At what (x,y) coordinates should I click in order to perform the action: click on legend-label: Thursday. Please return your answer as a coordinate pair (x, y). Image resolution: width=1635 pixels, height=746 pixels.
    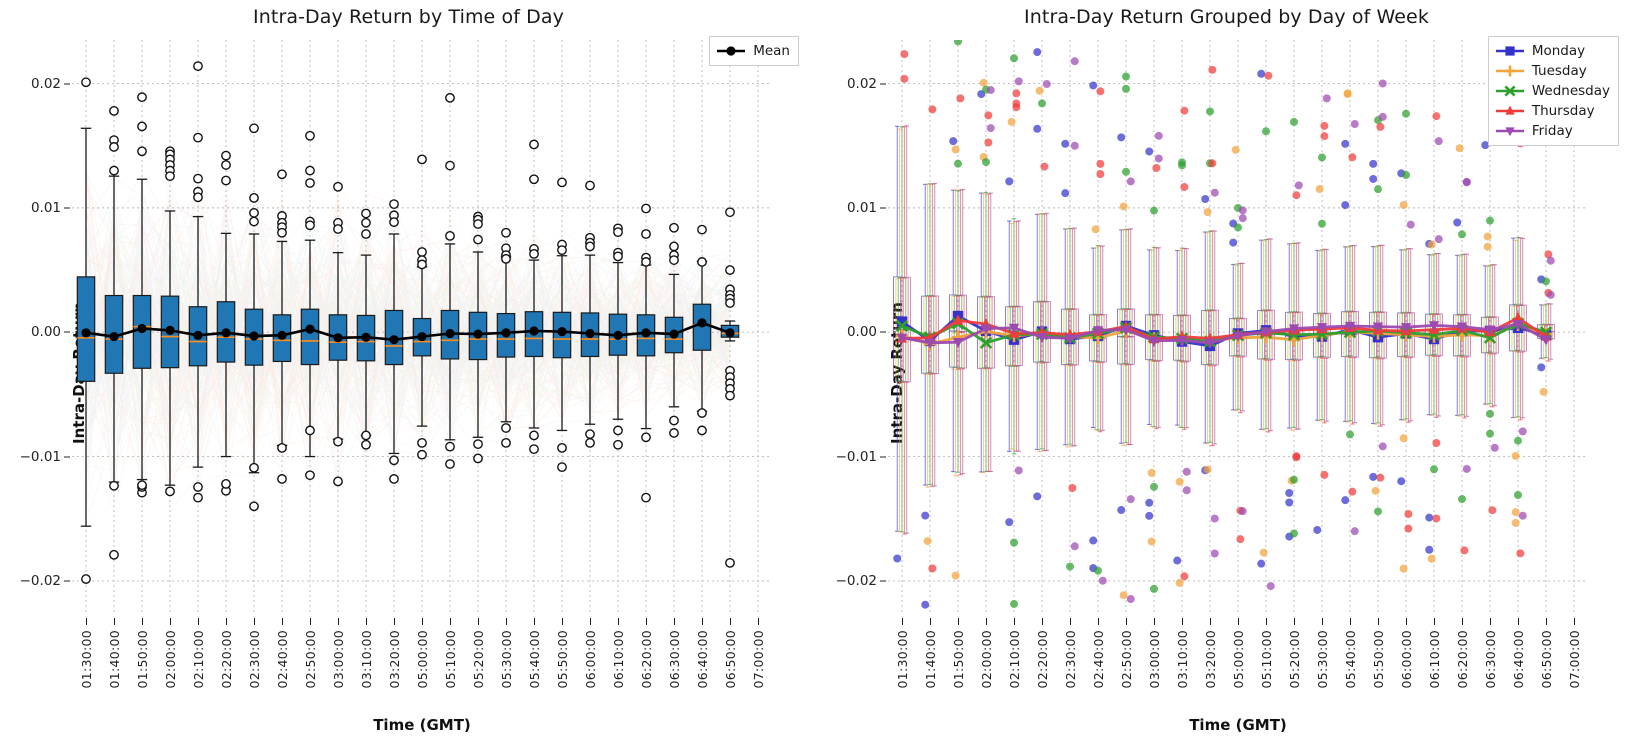
    Looking at the image, I should click on (1563, 111).